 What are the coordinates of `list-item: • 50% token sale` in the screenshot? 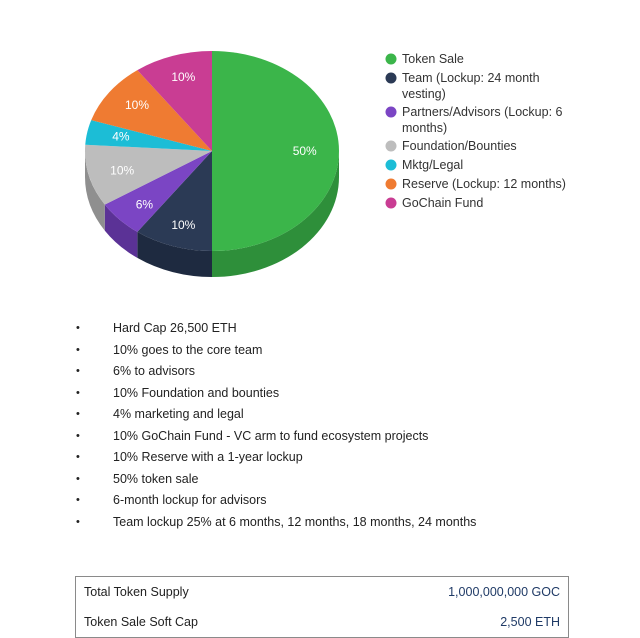 It's located at (273, 480).